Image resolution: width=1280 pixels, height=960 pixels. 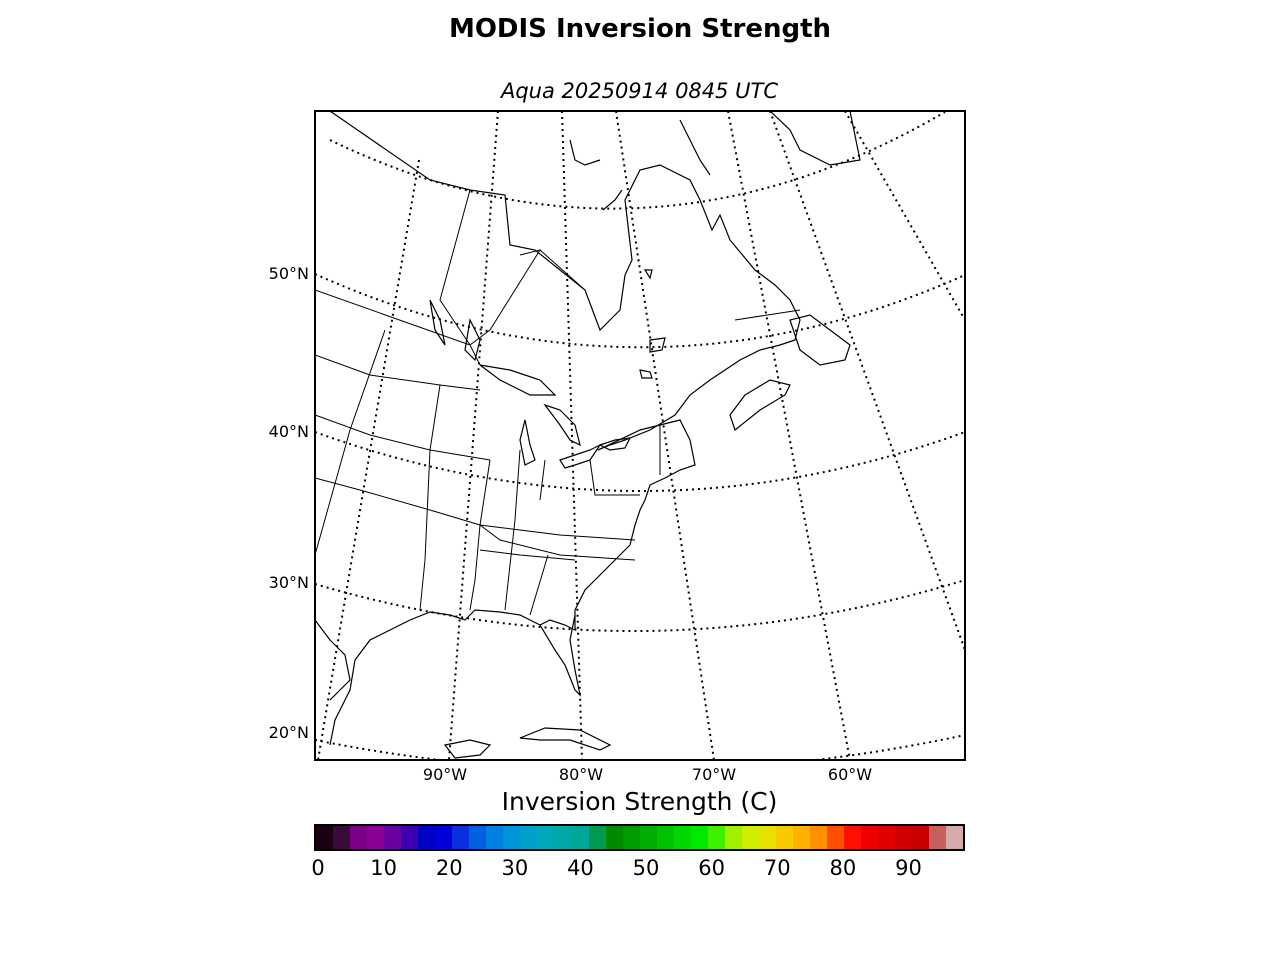 What do you see at coordinates (445, 774) in the screenshot?
I see `lon-label-90w: 90°W` at bounding box center [445, 774].